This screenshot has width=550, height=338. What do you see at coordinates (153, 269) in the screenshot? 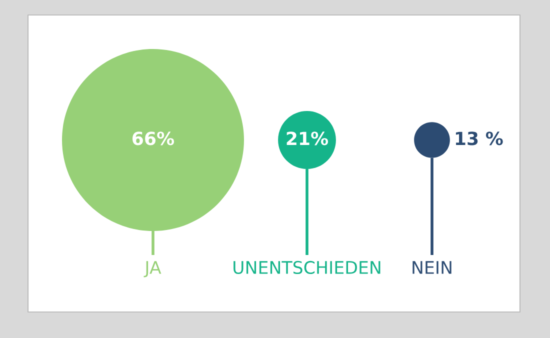
I see `category-label: JA` at bounding box center [153, 269].